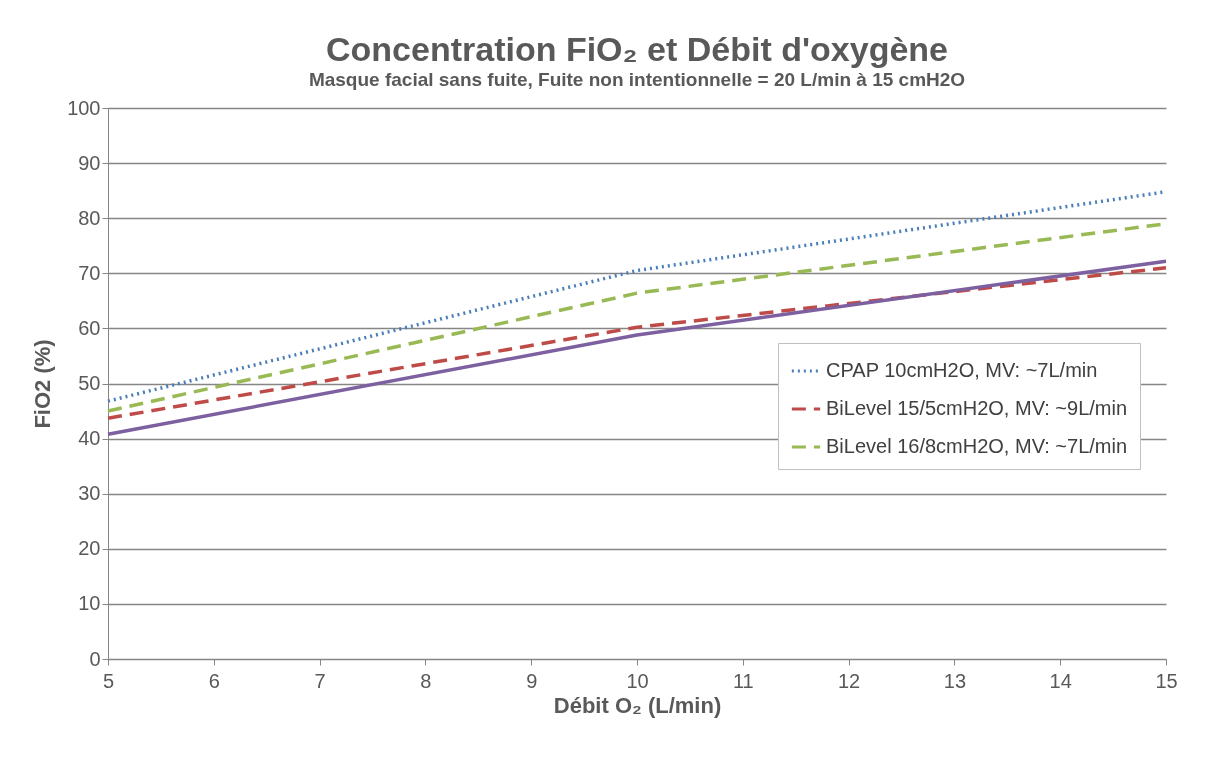 Image resolution: width=1227 pixels, height=762 pixels. Describe the element at coordinates (1060, 680) in the screenshot. I see `x-tick-label: 14` at that location.